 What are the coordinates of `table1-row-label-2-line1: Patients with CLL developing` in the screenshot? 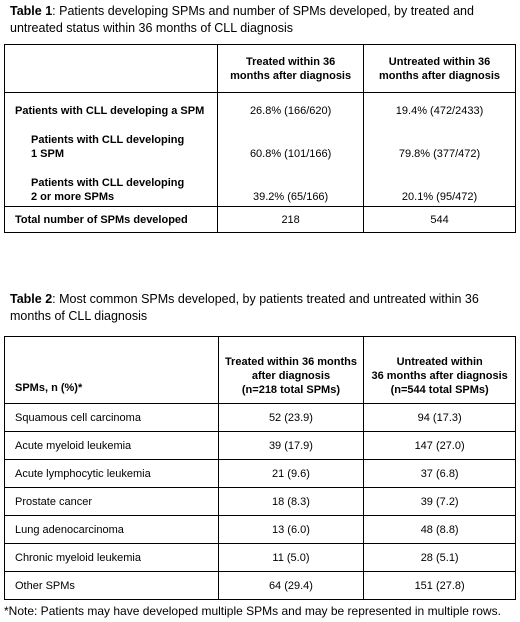 It's located at (108, 183).